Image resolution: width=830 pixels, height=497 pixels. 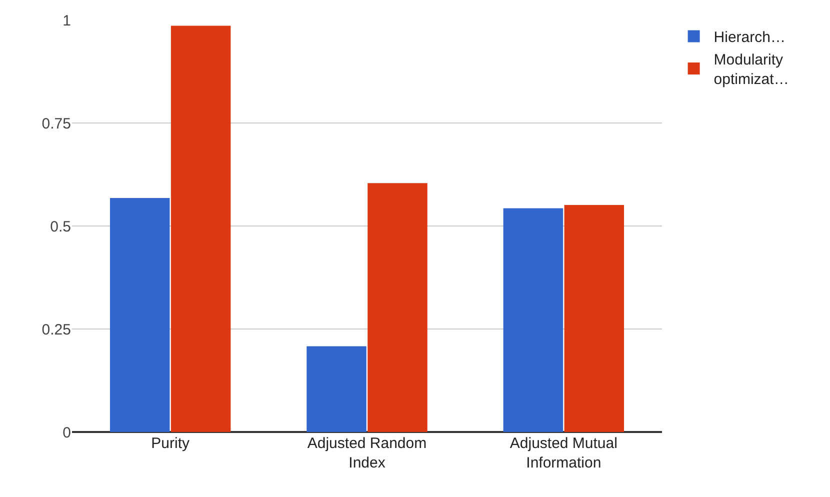 What do you see at coordinates (66, 433) in the screenshot?
I see `y-tick-label: 0` at bounding box center [66, 433].